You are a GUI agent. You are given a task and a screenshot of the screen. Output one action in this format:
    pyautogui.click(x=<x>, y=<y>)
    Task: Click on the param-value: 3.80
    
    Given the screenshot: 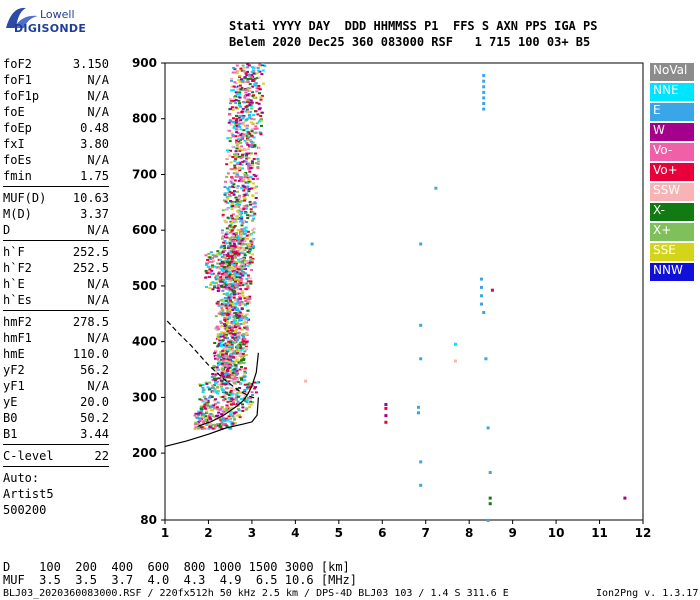 What is the action you would take?
    pyautogui.click(x=94, y=144)
    